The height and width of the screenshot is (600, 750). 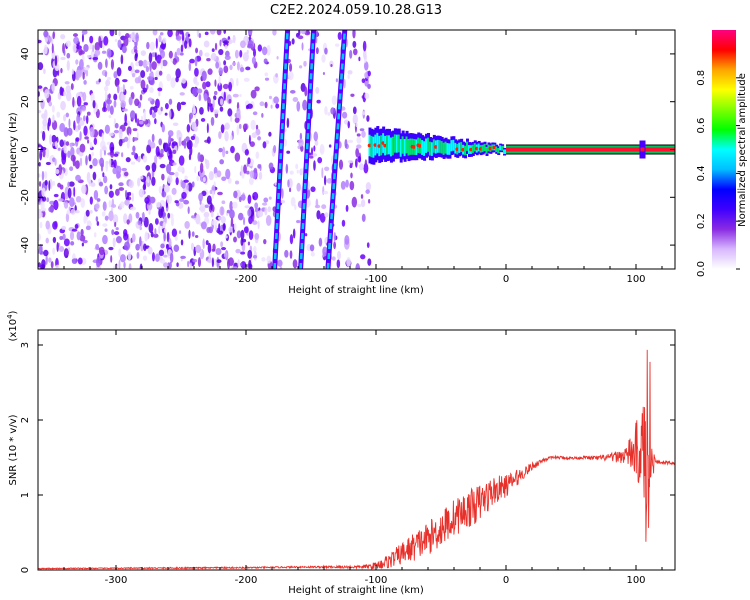 I want to click on spectrogram-y-tick-label: -20, so click(x=25, y=197).